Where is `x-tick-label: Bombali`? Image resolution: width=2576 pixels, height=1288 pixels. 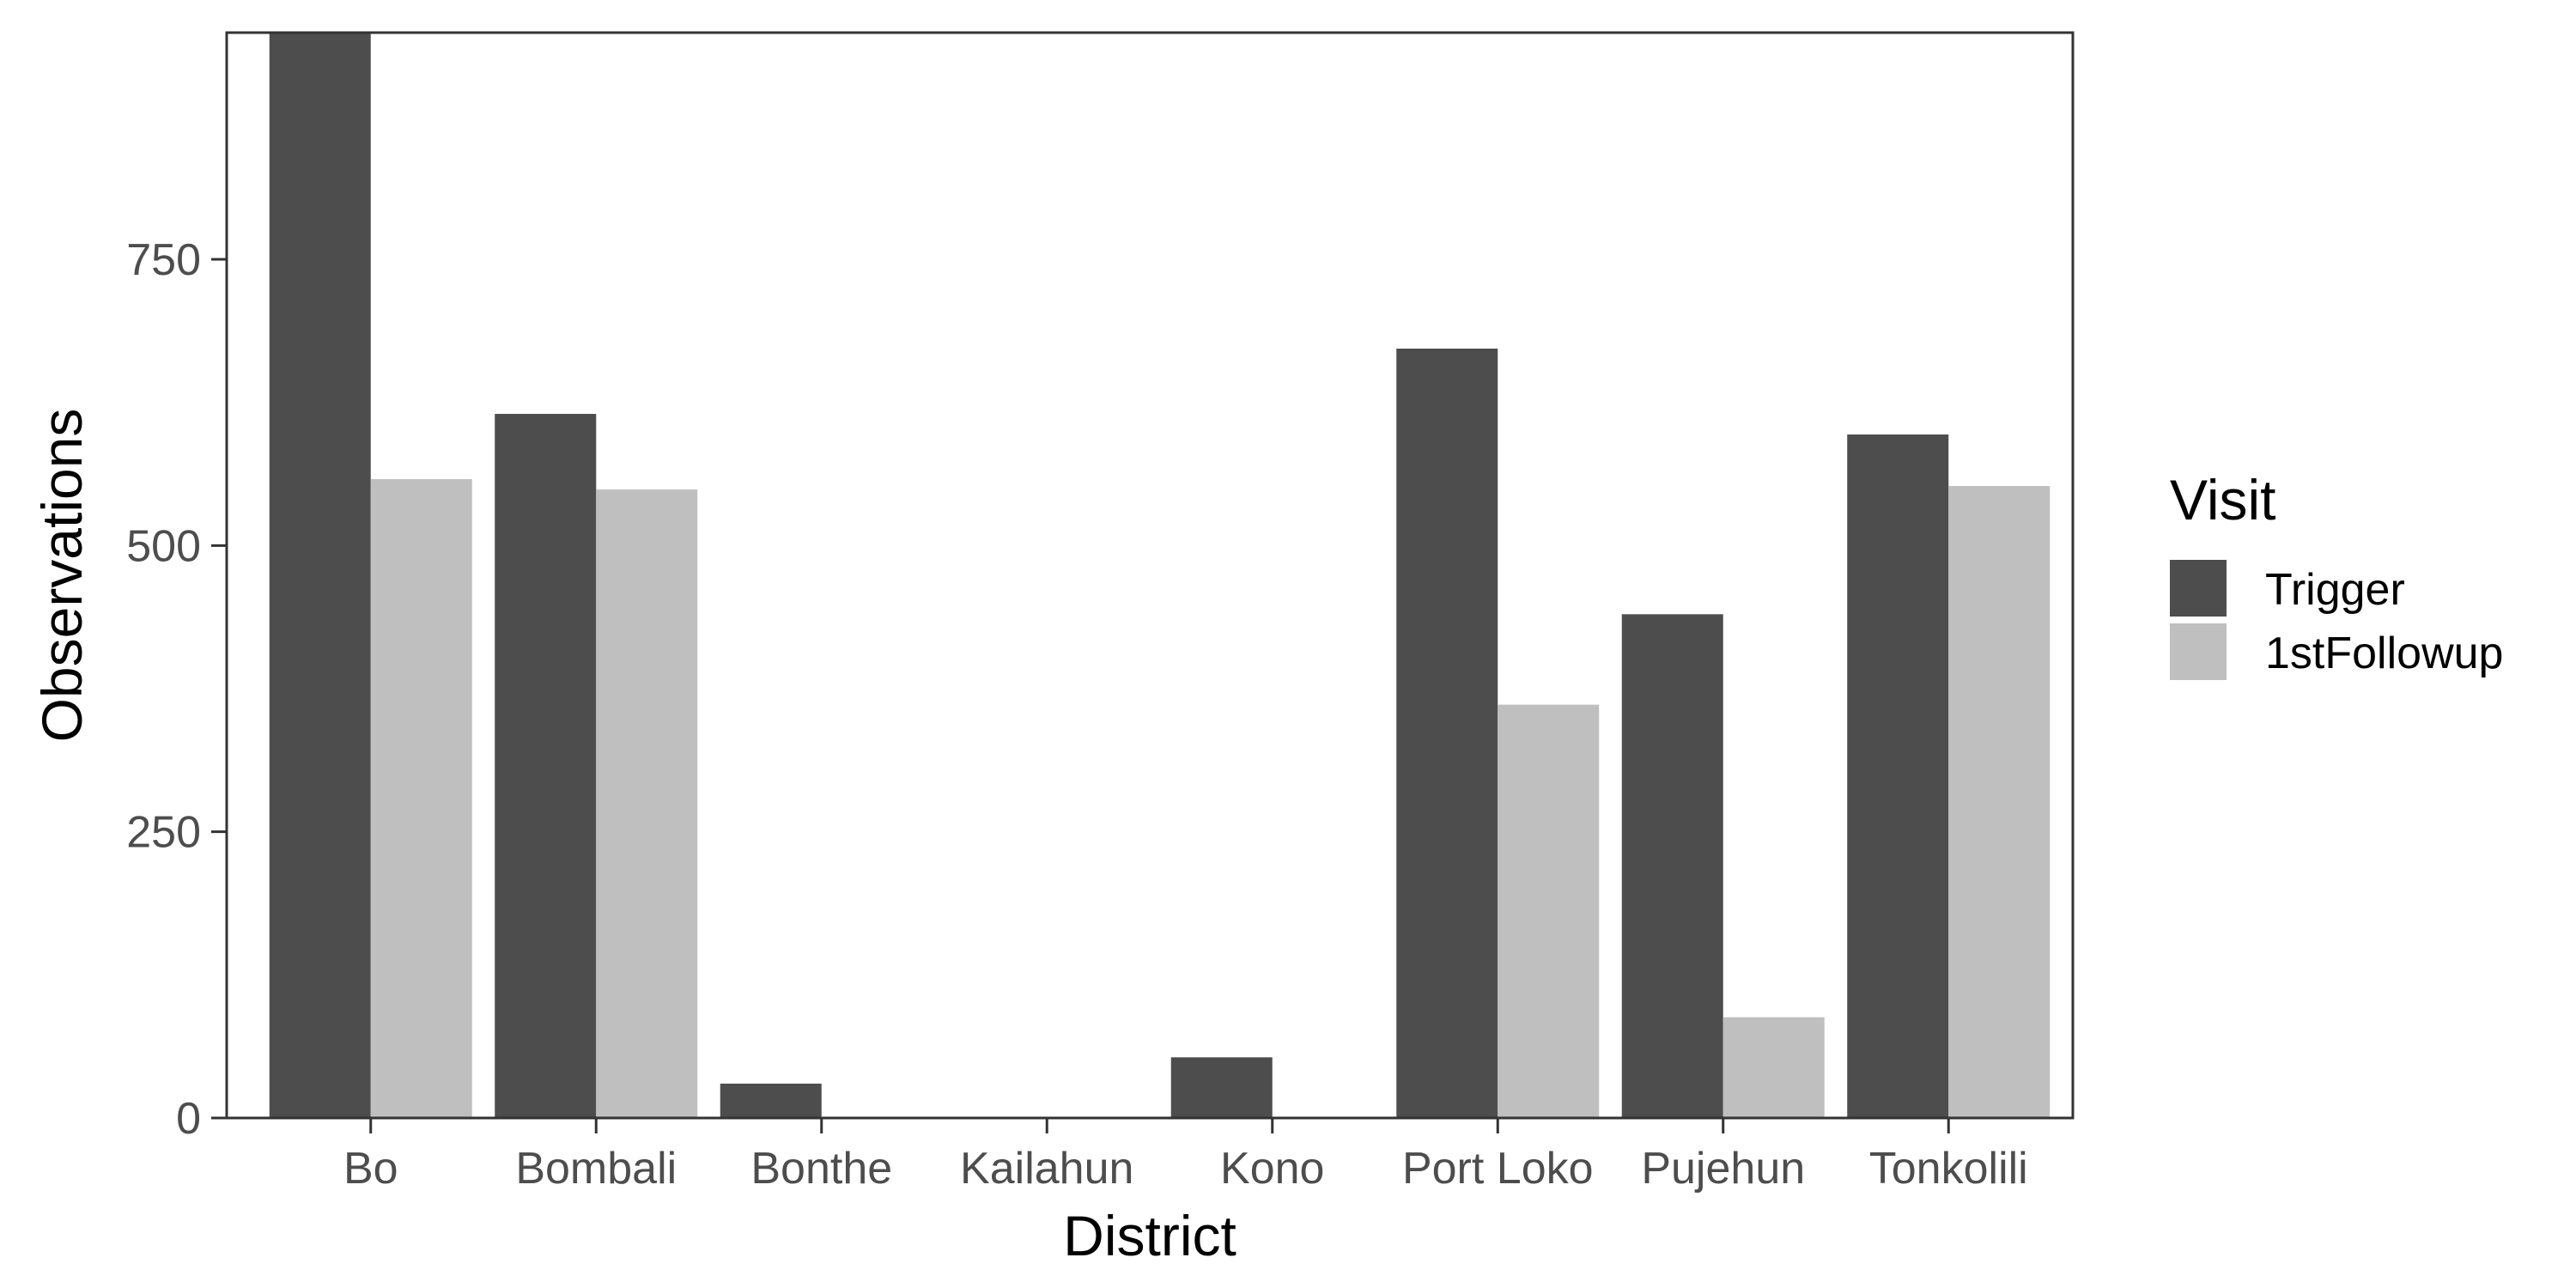 x-tick-label: Bombali is located at coordinates (596, 1169).